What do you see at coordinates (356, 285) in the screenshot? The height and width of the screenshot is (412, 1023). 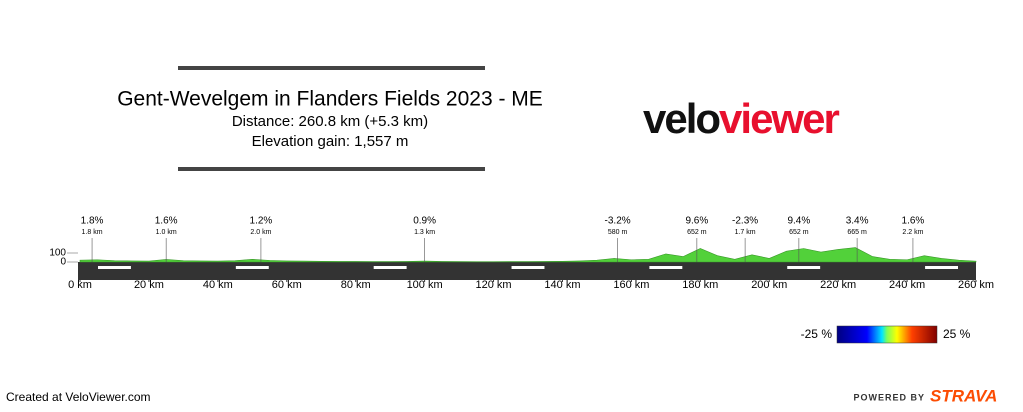 I see `x-tick-label: 80 km` at bounding box center [356, 285].